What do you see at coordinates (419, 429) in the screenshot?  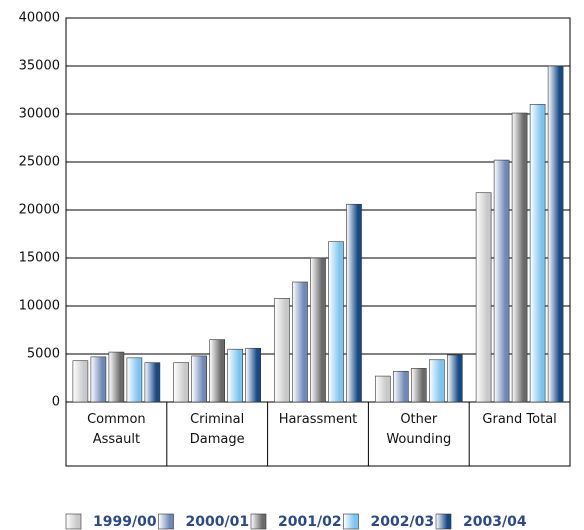 I see `x-tick-label: Other Wounding` at bounding box center [419, 429].